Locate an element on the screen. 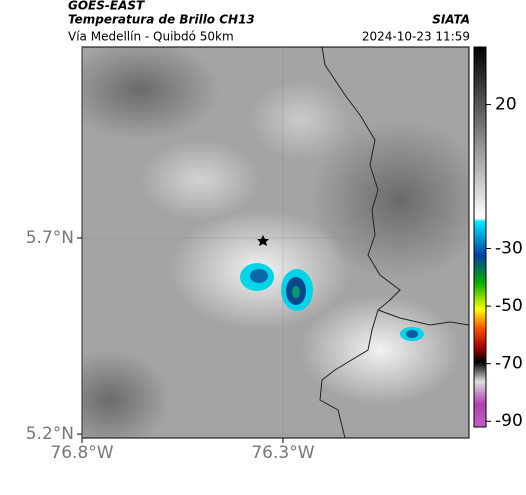 This screenshot has width=526, height=495. y-tick-label: 5.7°N is located at coordinates (50, 238).